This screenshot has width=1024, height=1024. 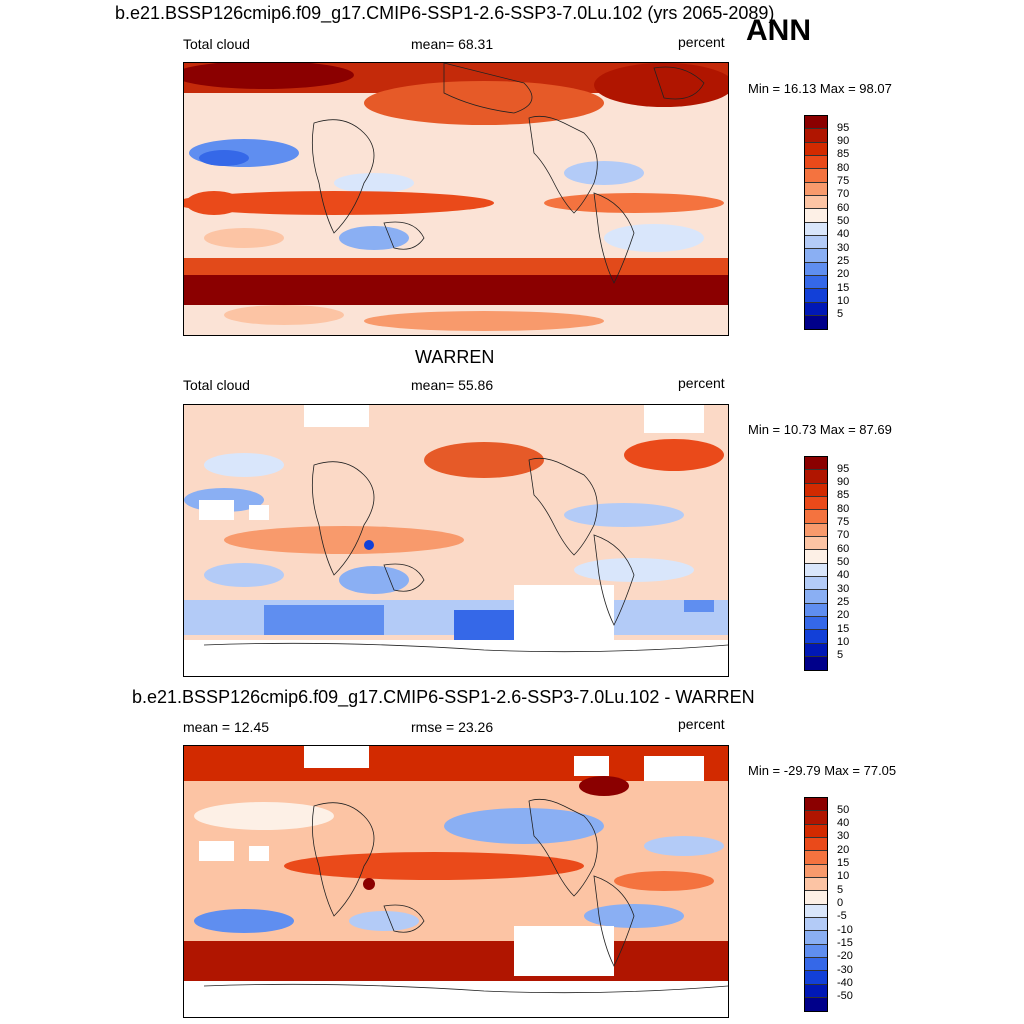 I want to click on rmse-label: rmse = 23.26, so click(x=452, y=727).